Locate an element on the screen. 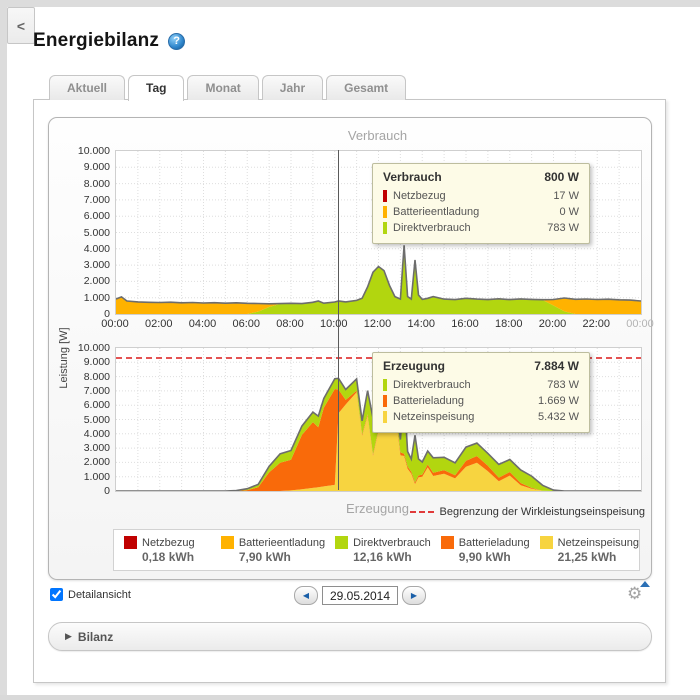  tooltip-row: Batterieladung 1.669 W is located at coordinates (481, 401).